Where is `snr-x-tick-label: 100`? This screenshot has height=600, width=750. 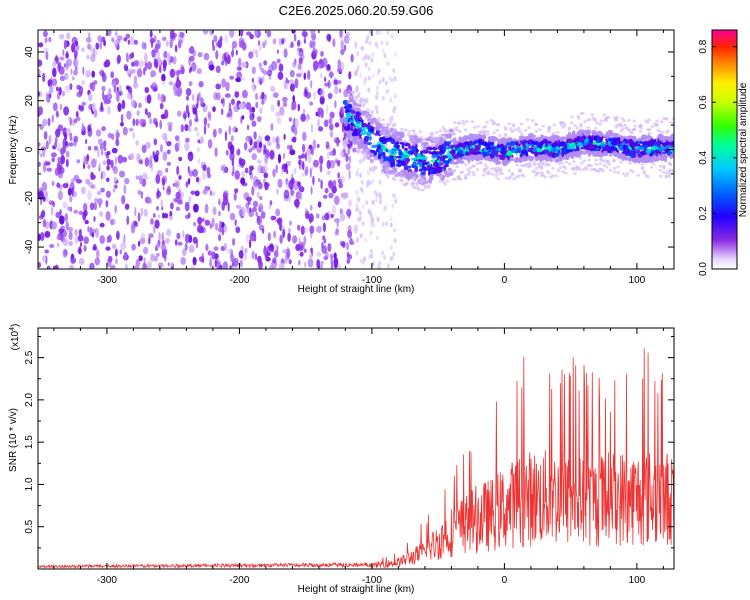
snr-x-tick-label: 100 is located at coordinates (637, 580).